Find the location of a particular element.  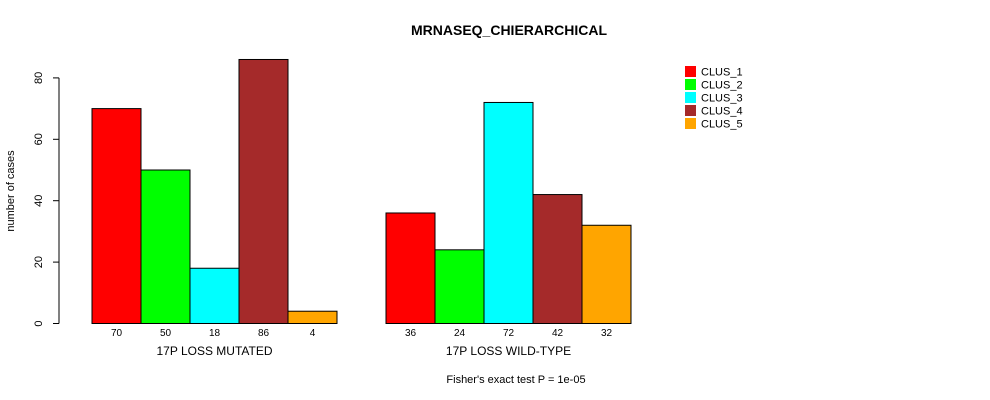

group-label: 17P LOSS MUTATED is located at coordinates (214, 351).